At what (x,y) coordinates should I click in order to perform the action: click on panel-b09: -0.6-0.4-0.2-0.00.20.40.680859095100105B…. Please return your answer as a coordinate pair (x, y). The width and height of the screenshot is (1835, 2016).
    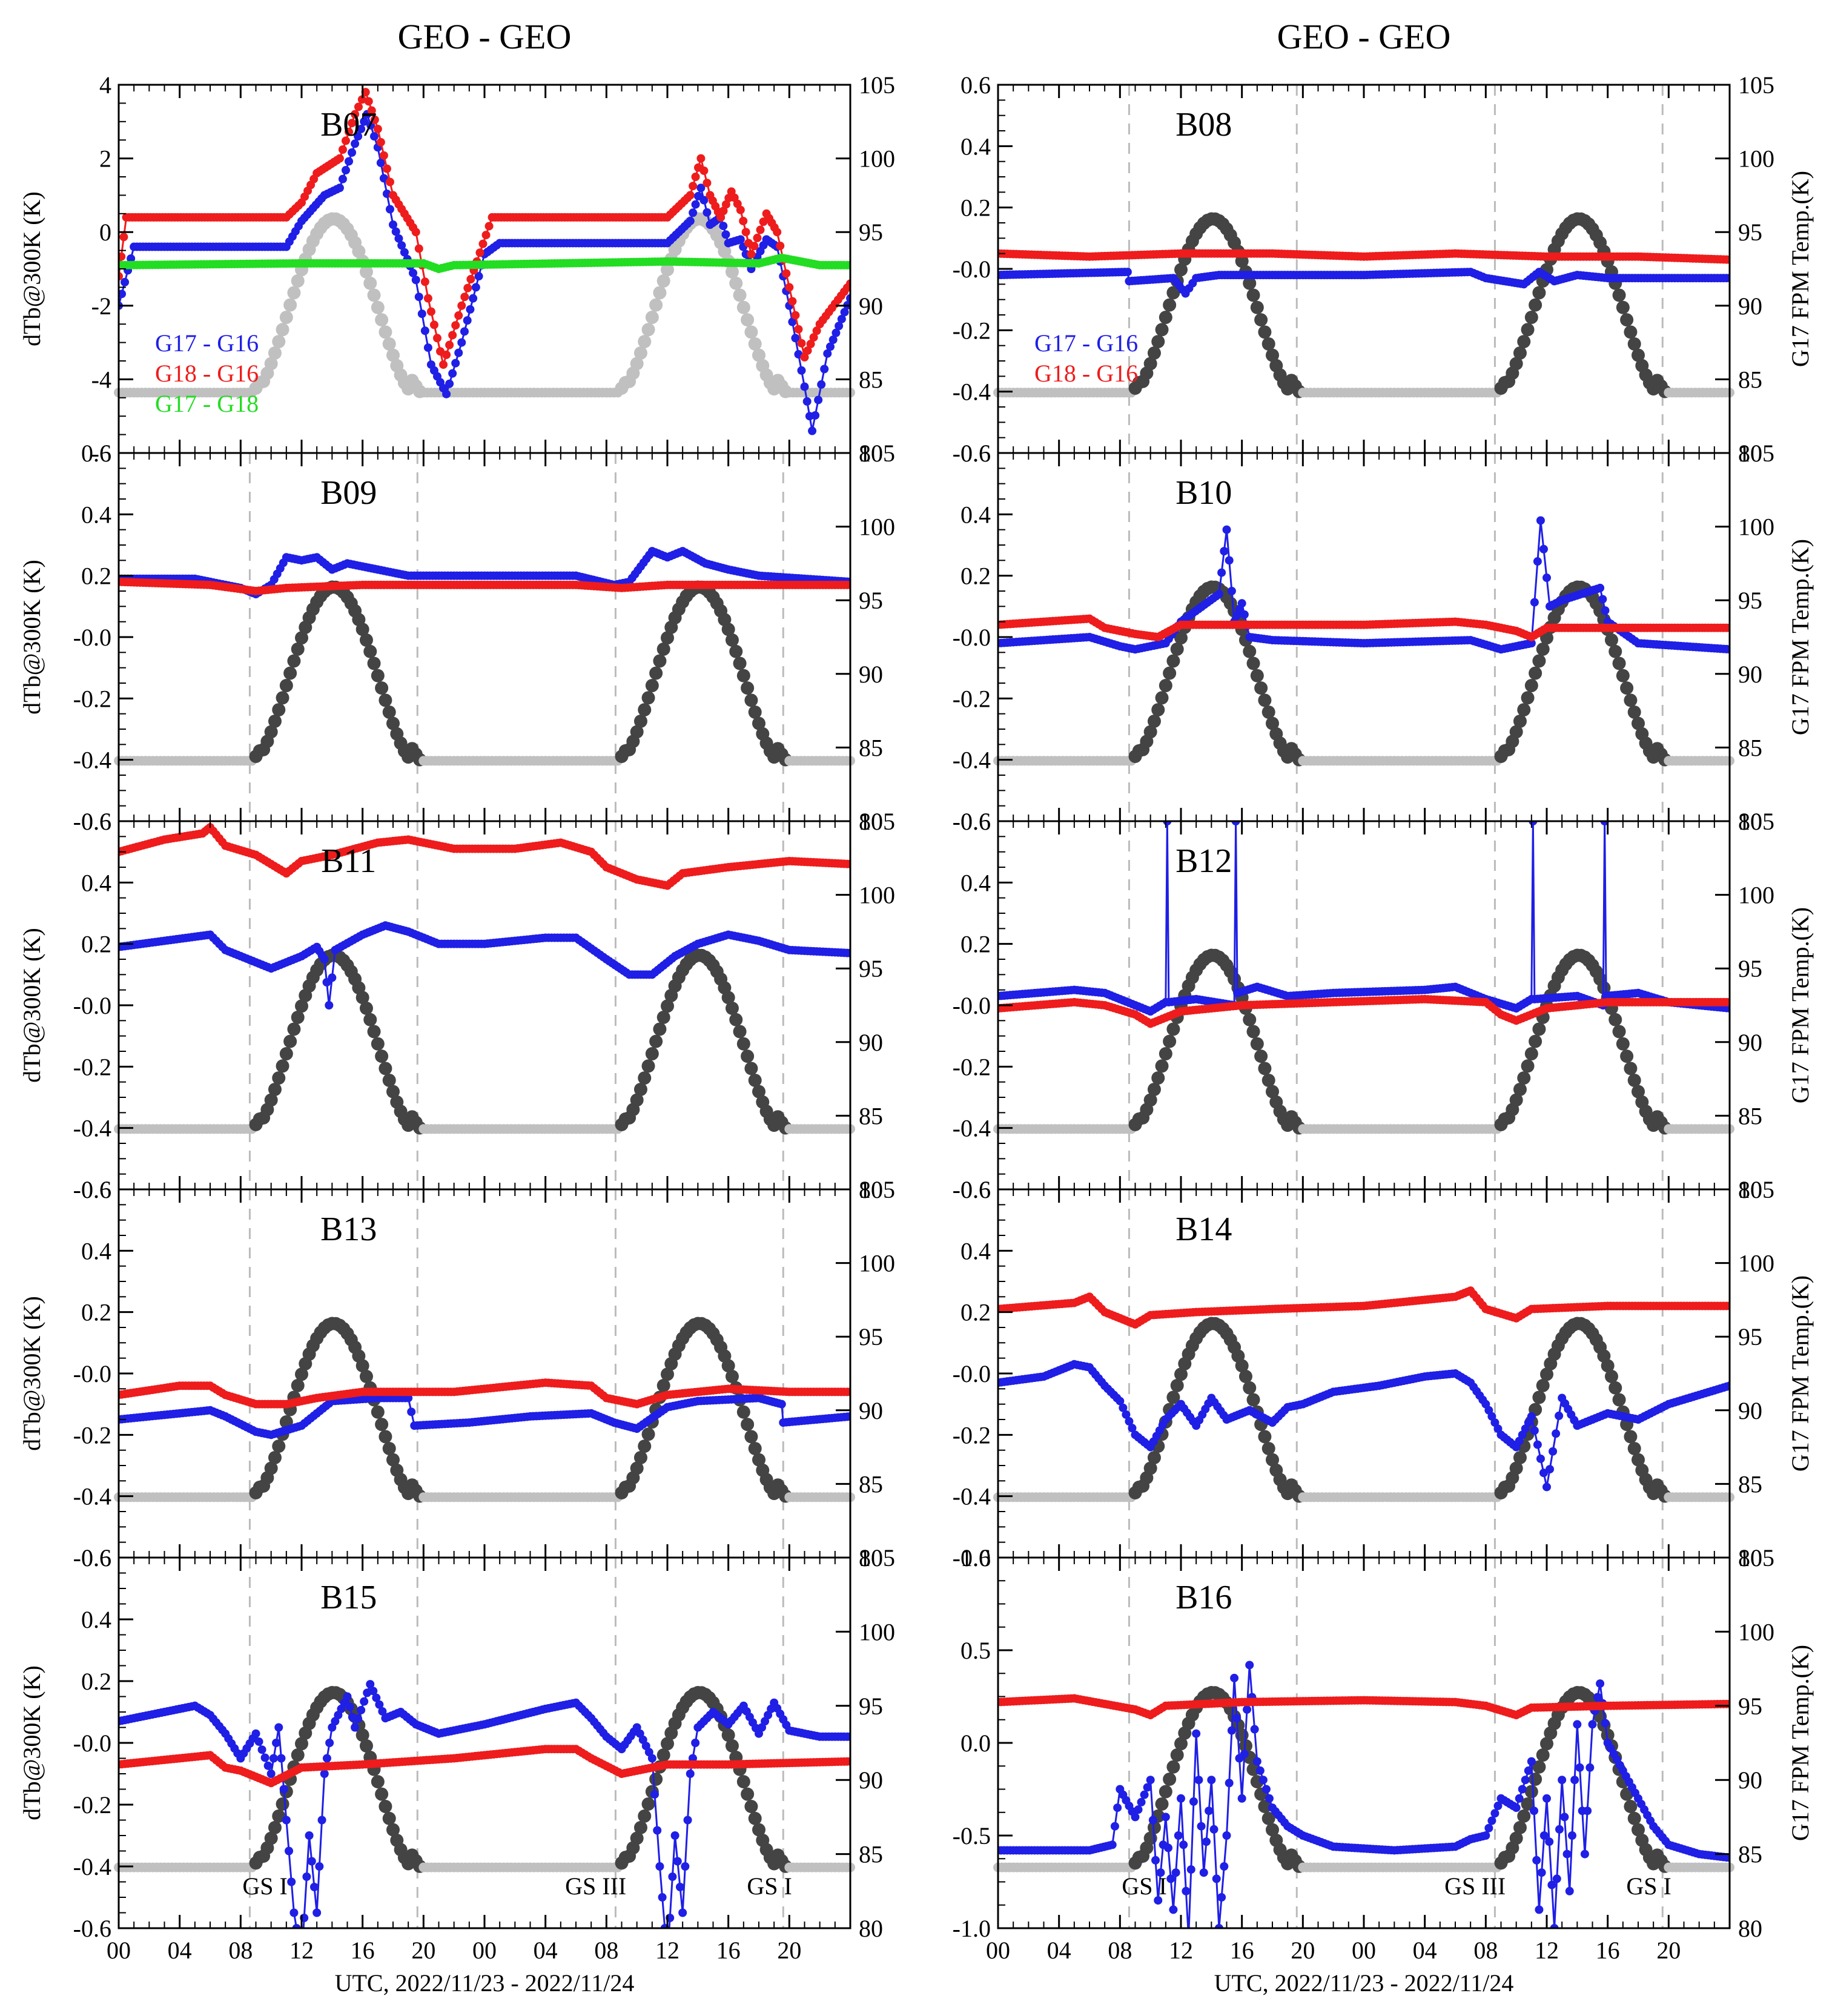
    Looking at the image, I should click on (456, 638).